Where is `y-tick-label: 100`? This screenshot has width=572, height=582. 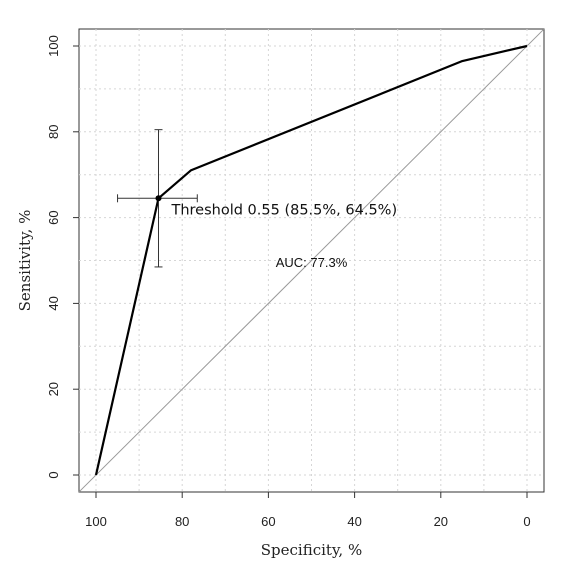
y-tick-label: 100 is located at coordinates (53, 46).